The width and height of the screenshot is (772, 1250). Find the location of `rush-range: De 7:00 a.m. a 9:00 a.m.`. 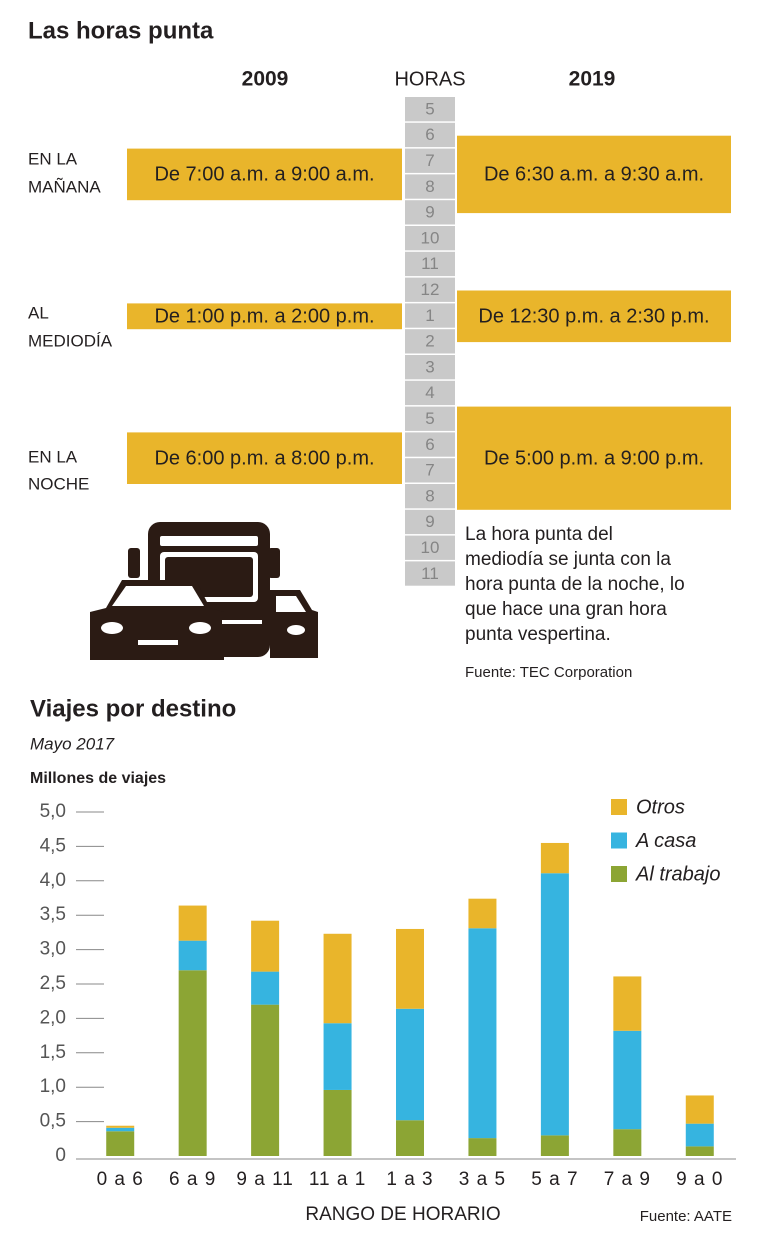

rush-range: De 7:00 a.m. a 9:00 a.m. is located at coordinates (264, 175).